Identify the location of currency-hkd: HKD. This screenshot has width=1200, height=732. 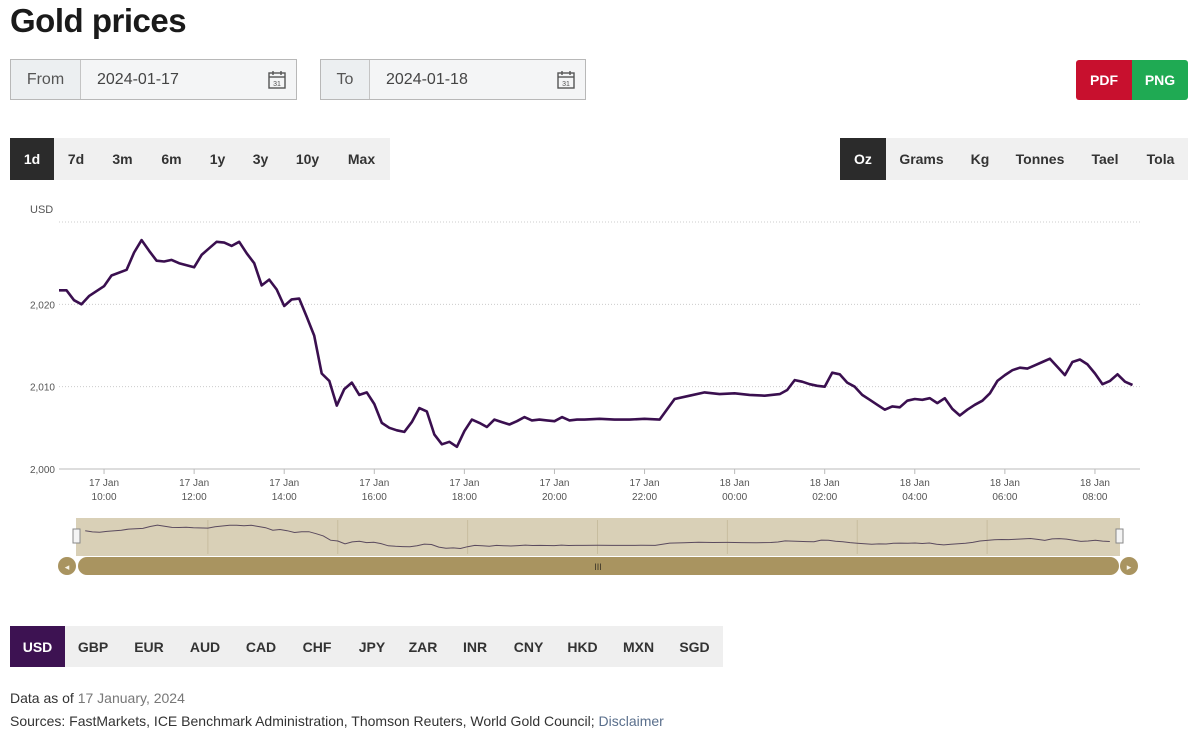
(582, 646).